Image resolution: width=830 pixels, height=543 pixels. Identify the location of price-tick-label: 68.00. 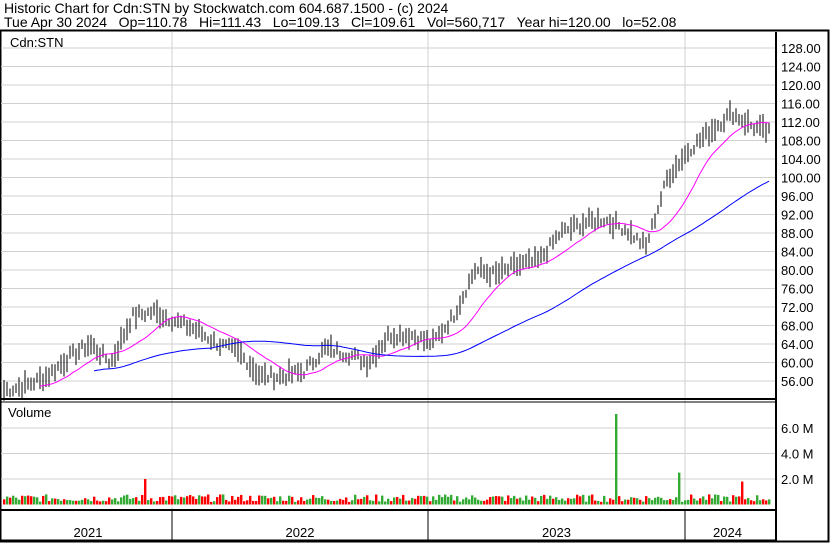
(797, 326).